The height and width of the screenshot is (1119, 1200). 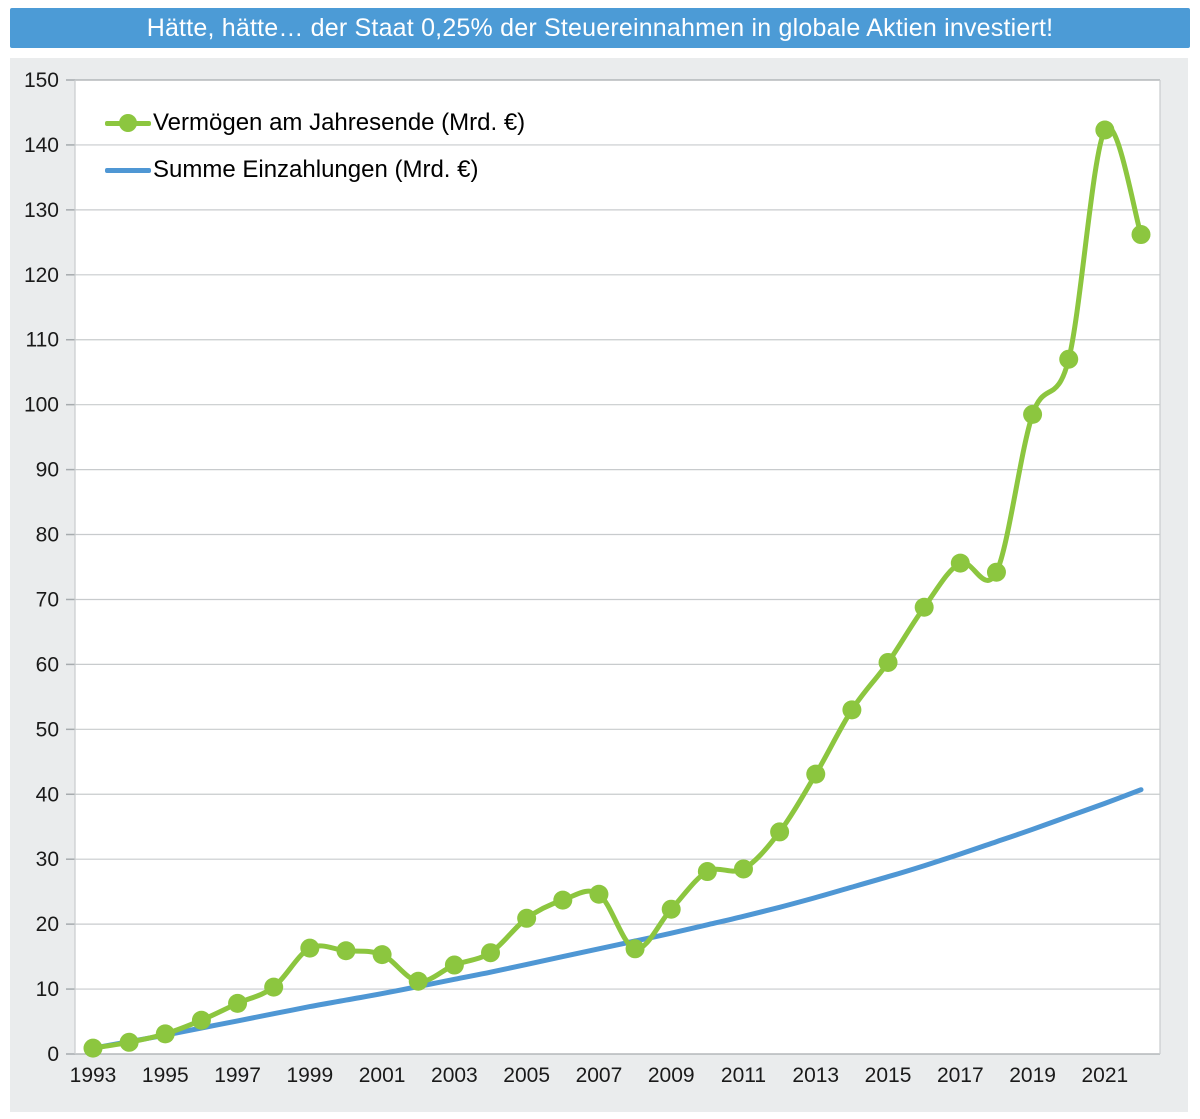 What do you see at coordinates (42, 340) in the screenshot?
I see `y-tick-label-110: 110` at bounding box center [42, 340].